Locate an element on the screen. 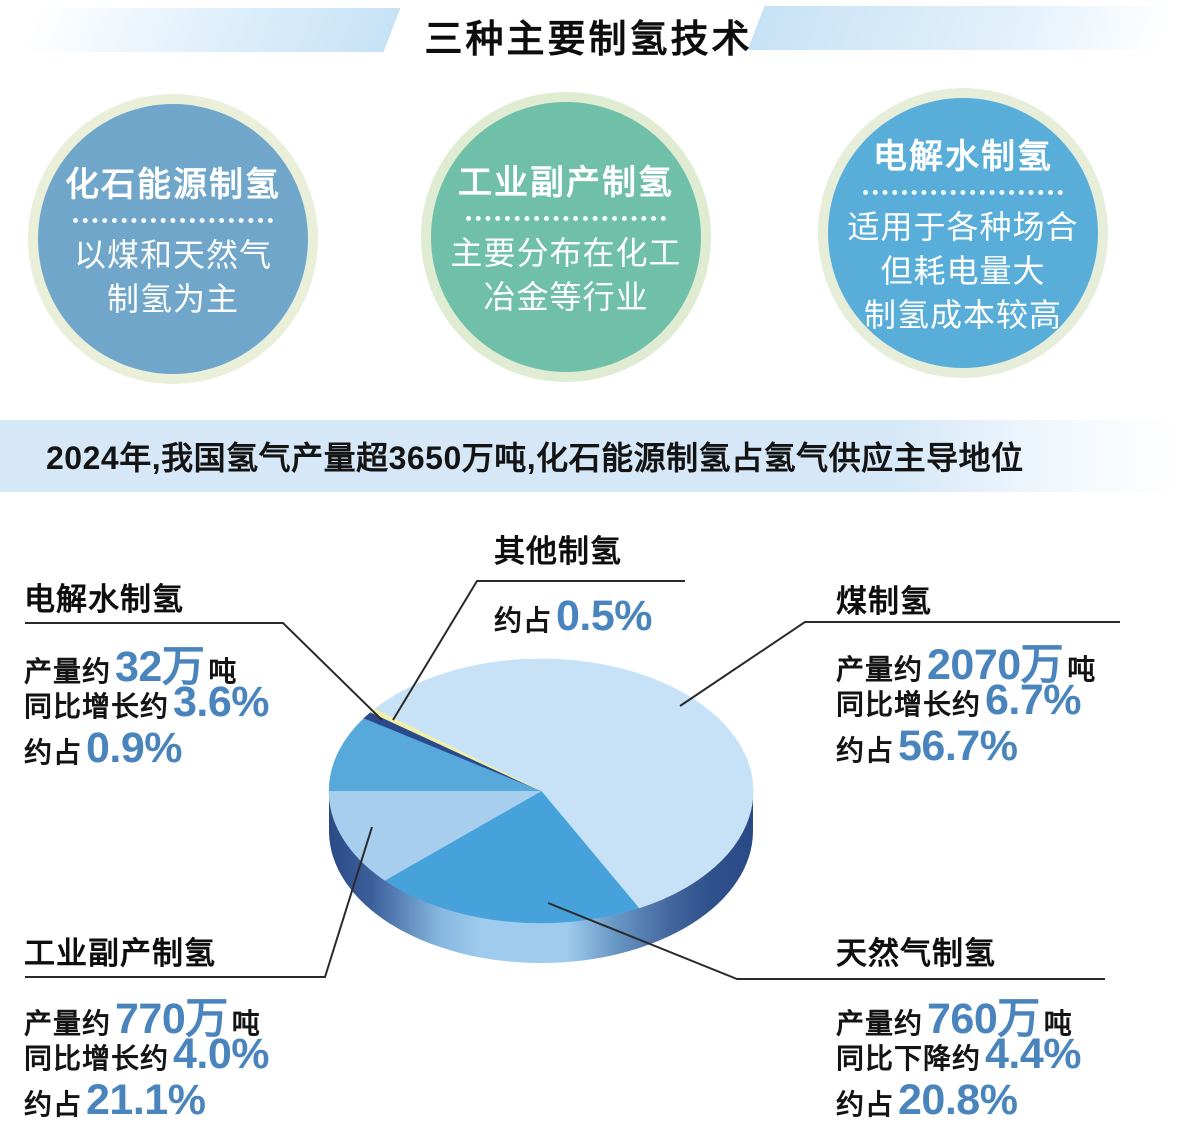 The image size is (1177, 1139). tech-circle-line: 适用于各种场合 is located at coordinates (963, 227).